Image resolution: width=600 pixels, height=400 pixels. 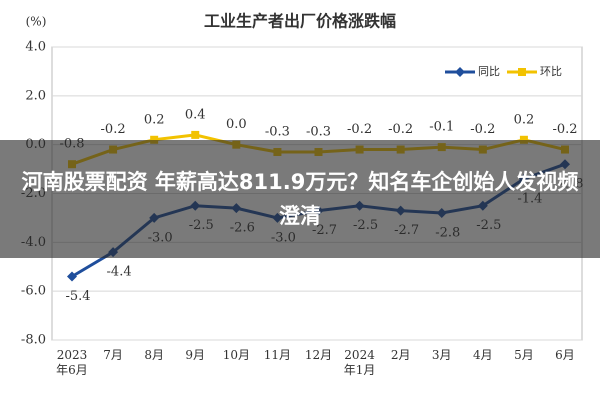 What do you see at coordinates (154, 355) in the screenshot?
I see `x-tick-label: 8月` at bounding box center [154, 355].